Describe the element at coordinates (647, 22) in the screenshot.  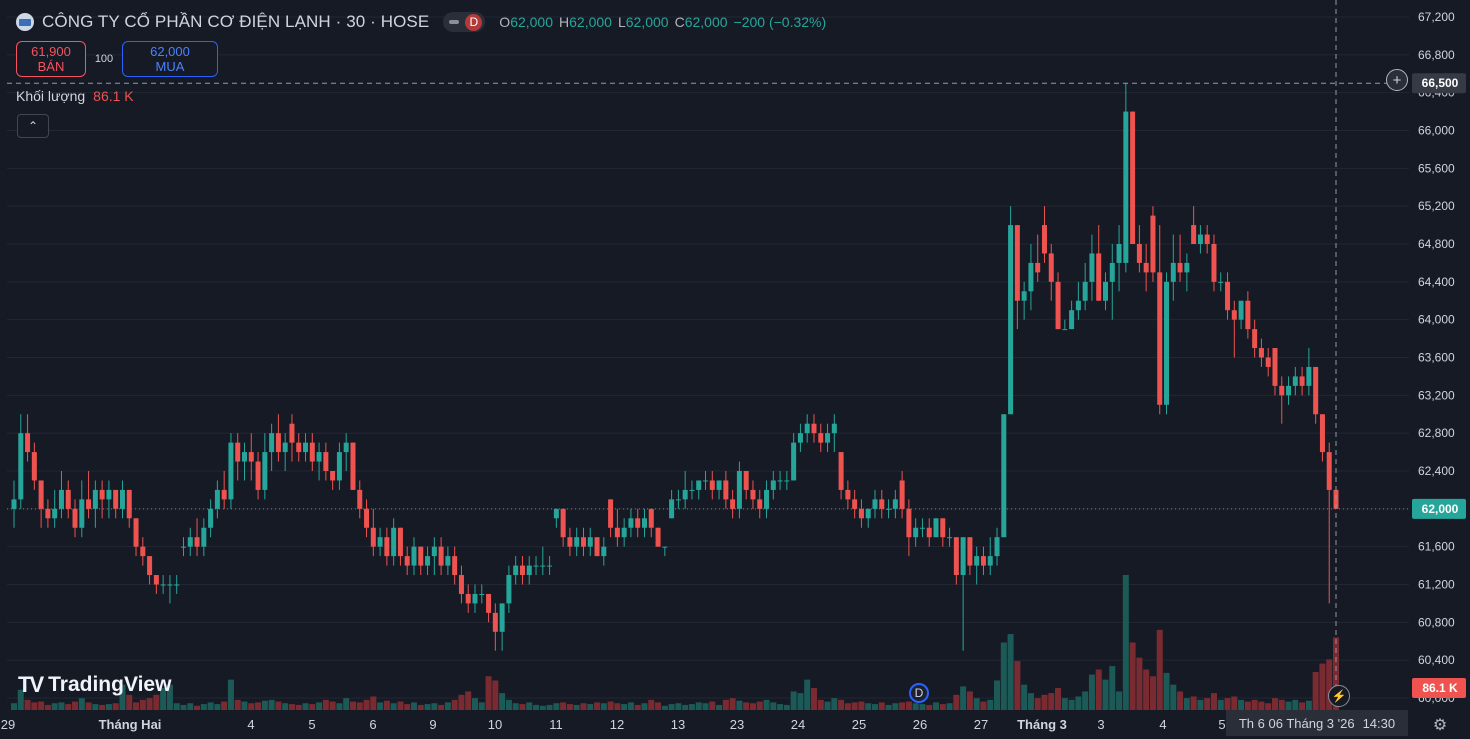
I see `low-value: 62,000` at that location.